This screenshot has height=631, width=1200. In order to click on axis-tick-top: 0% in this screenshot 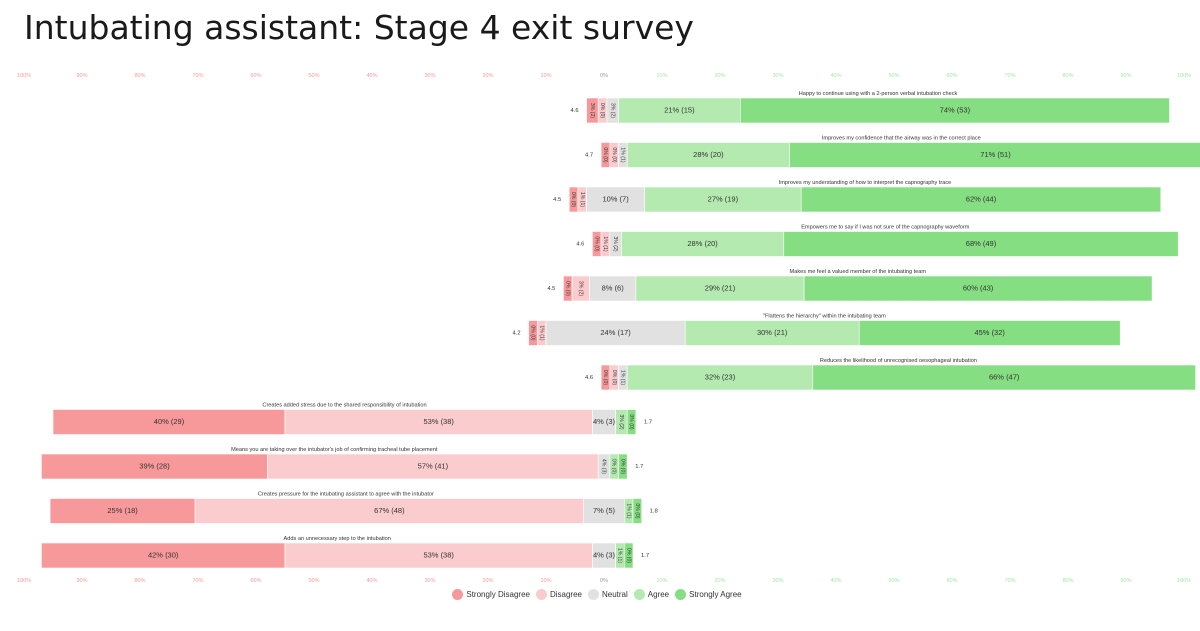, I will do `click(604, 76)`.